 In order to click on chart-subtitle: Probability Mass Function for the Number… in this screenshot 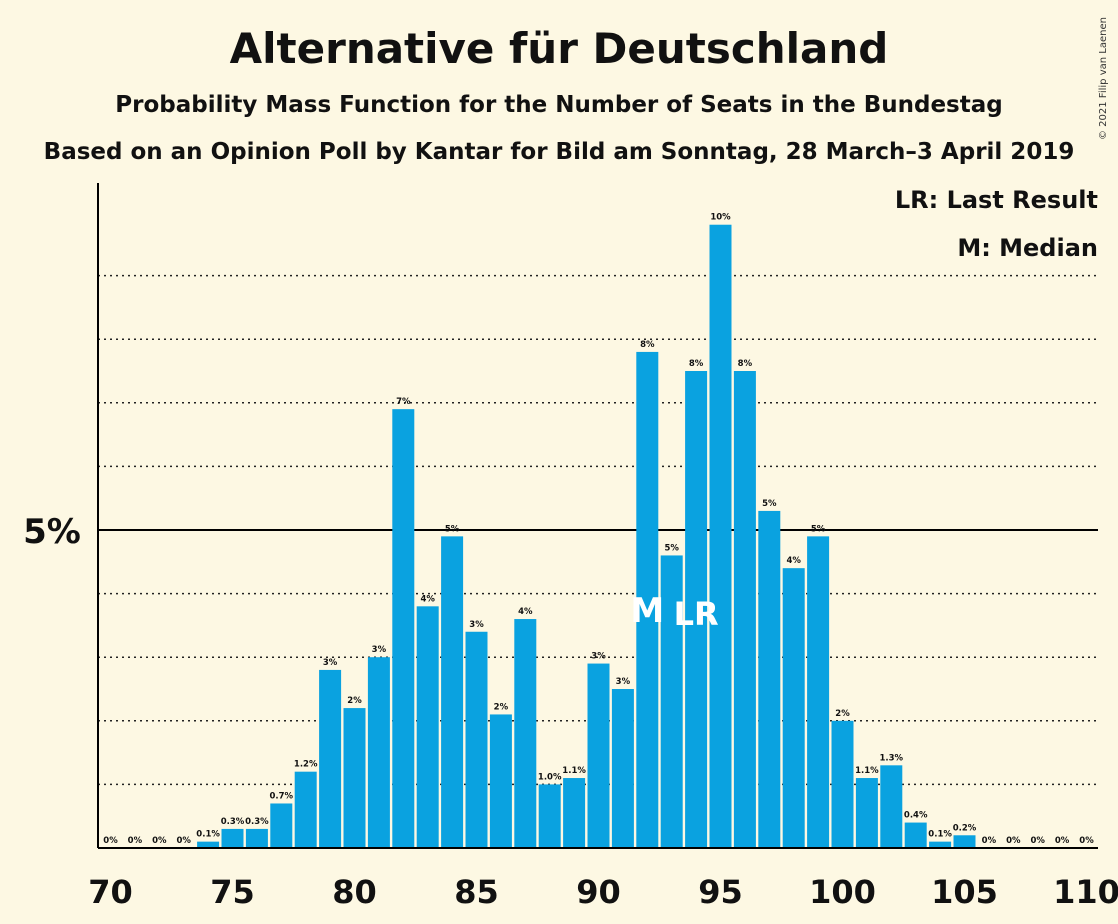, I will do `click(559, 105)`.